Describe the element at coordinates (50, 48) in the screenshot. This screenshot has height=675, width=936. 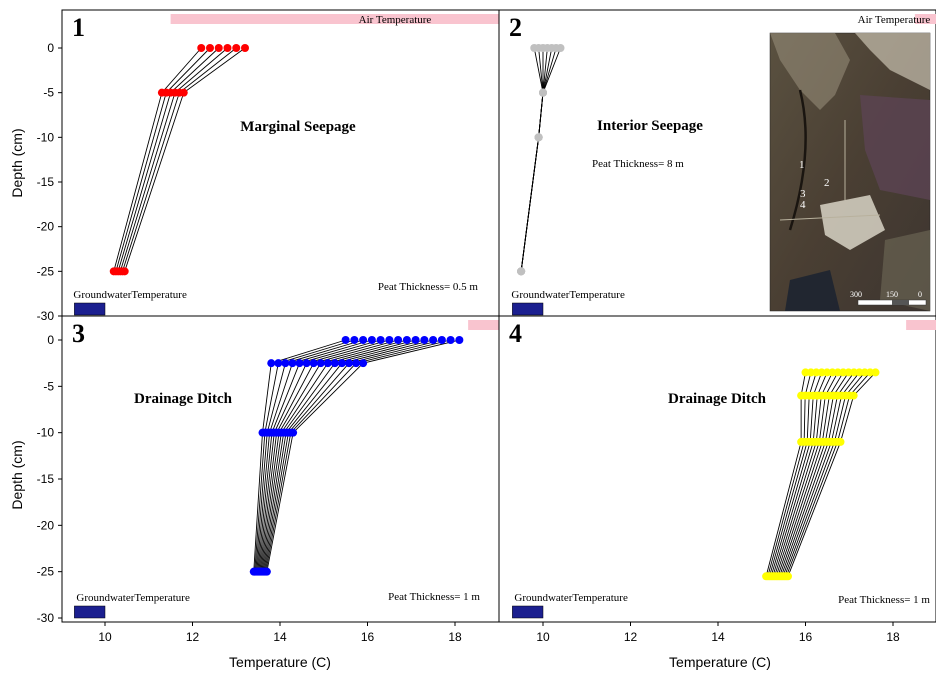
I see `y-tick-label-1-0: 0` at that location.